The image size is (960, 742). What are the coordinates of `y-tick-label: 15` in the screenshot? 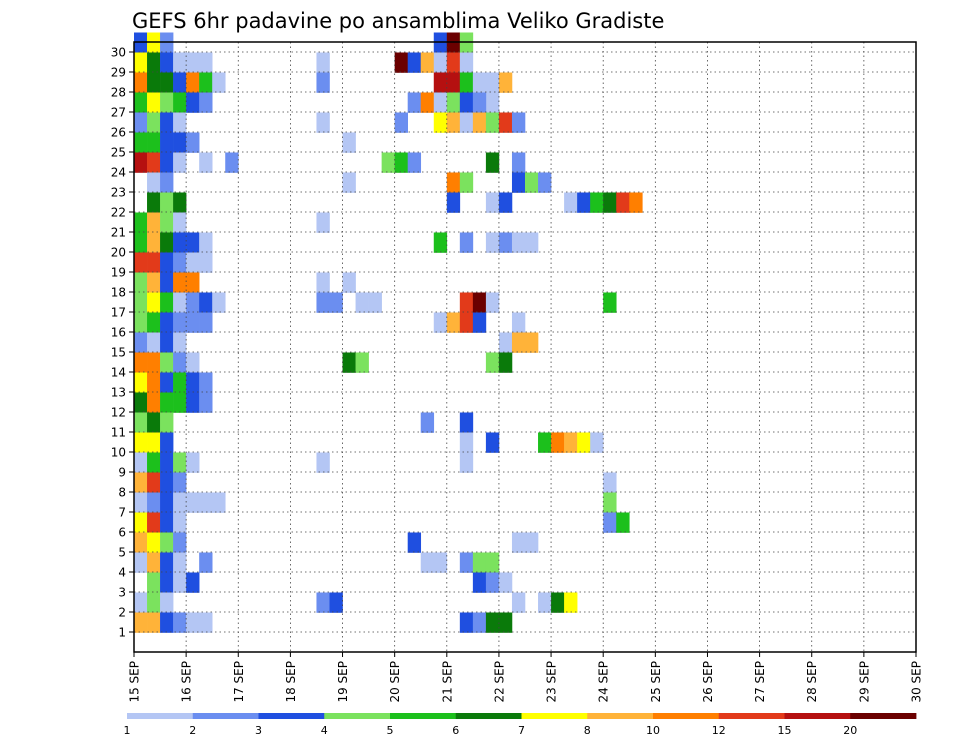 It's located at (118, 353).